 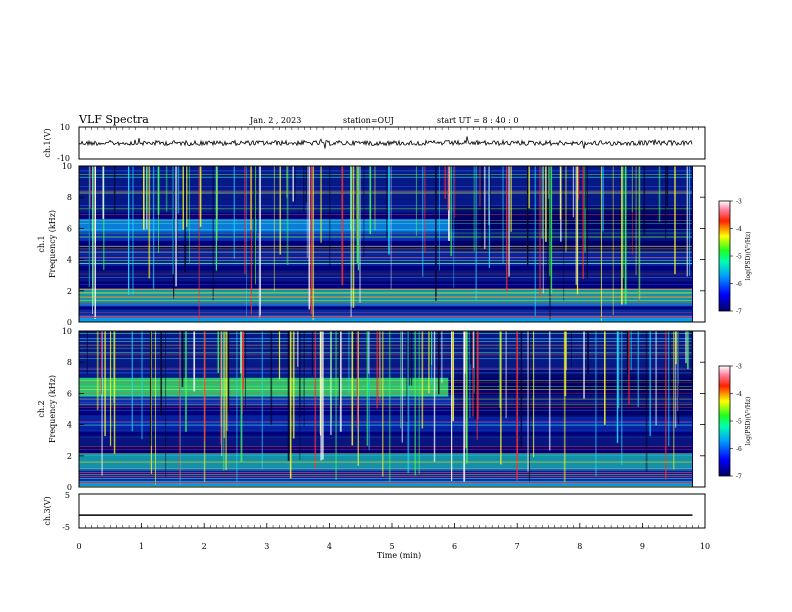 What do you see at coordinates (642, 546) in the screenshot?
I see `x-tick-label: 9` at bounding box center [642, 546].